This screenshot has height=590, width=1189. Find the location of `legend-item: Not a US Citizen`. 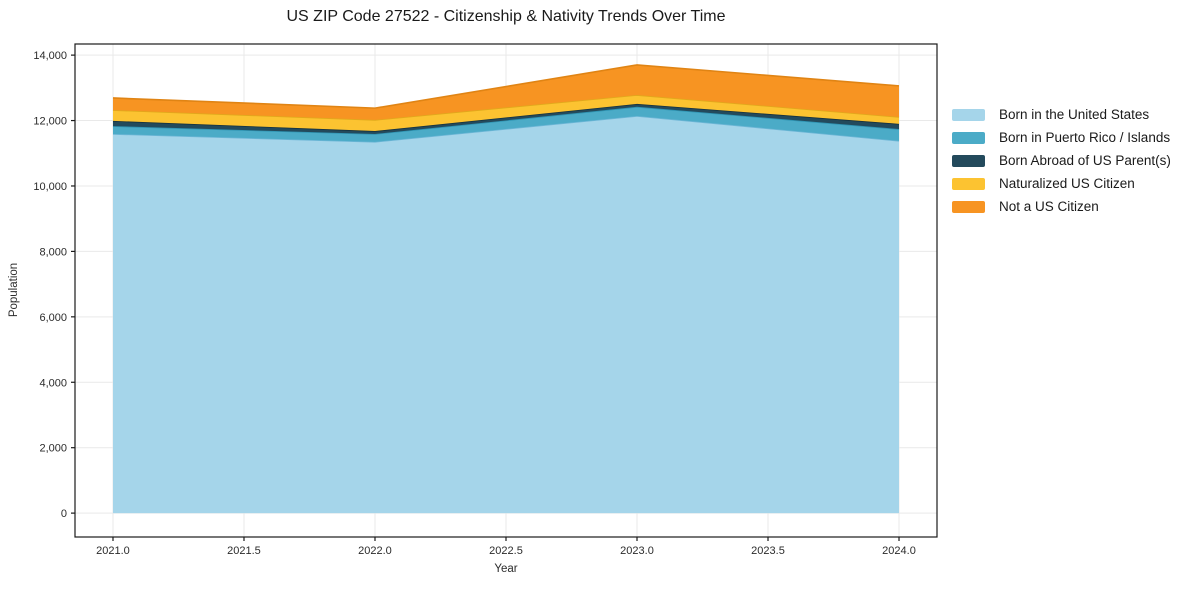

legend-item: Not a US Citizen is located at coordinates (1061, 206).